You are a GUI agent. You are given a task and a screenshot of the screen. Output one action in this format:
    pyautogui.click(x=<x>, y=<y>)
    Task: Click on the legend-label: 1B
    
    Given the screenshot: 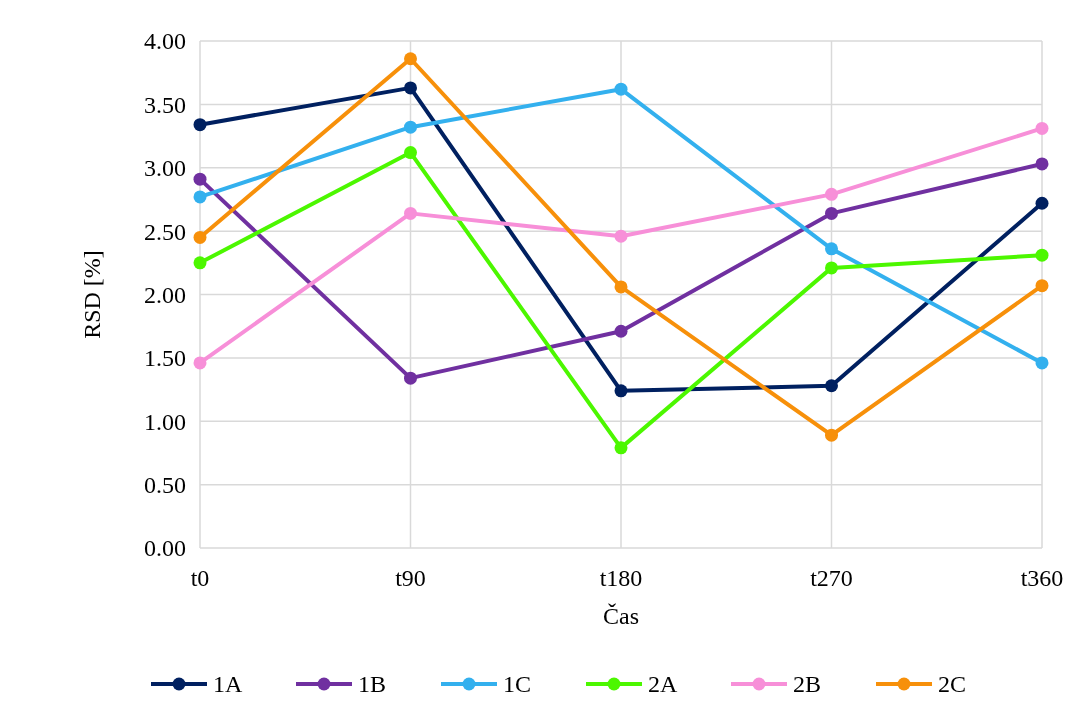 What is the action you would take?
    pyautogui.click(x=372, y=684)
    